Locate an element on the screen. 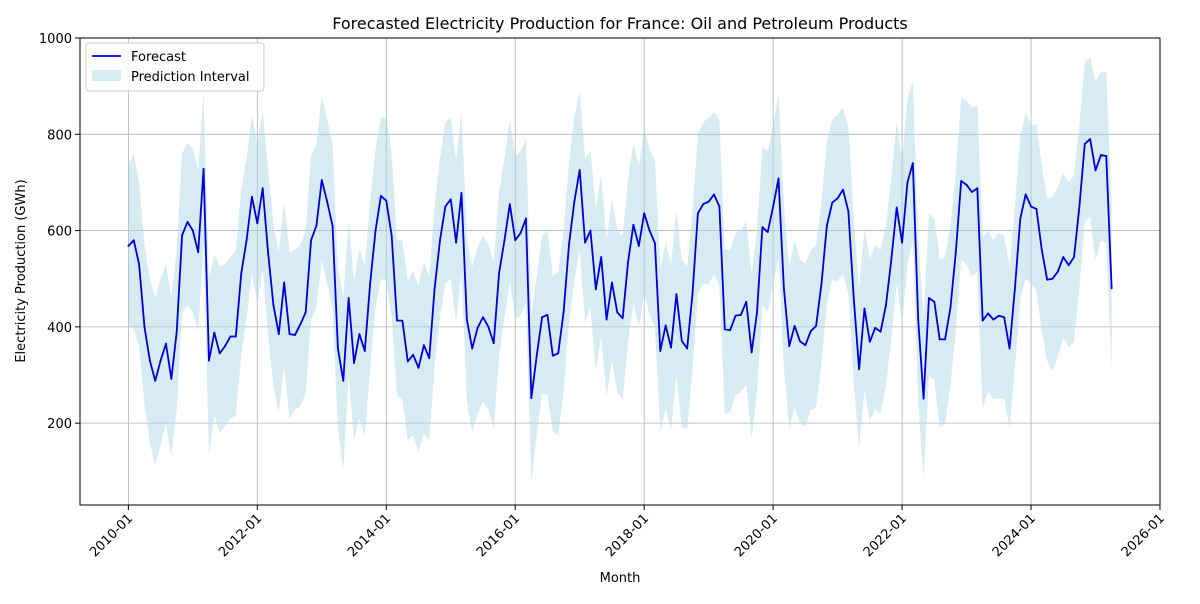 The image size is (1200, 604). legend-forecast-label: Forecast is located at coordinates (158, 57).